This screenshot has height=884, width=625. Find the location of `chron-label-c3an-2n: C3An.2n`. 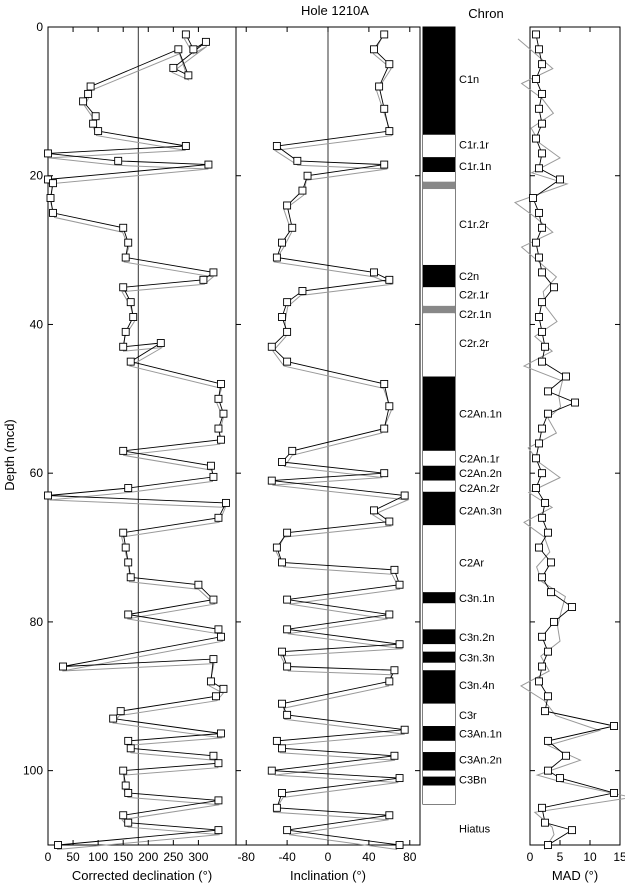

chron-label-c3an-2n: C3An.2n is located at coordinates (480, 760).